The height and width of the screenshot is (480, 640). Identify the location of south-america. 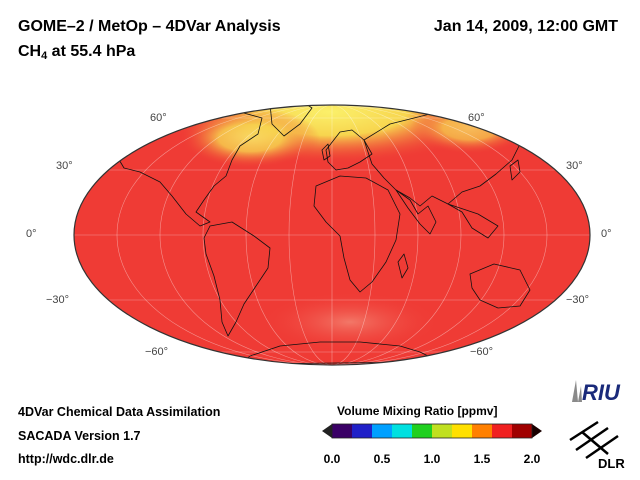
(237, 279).